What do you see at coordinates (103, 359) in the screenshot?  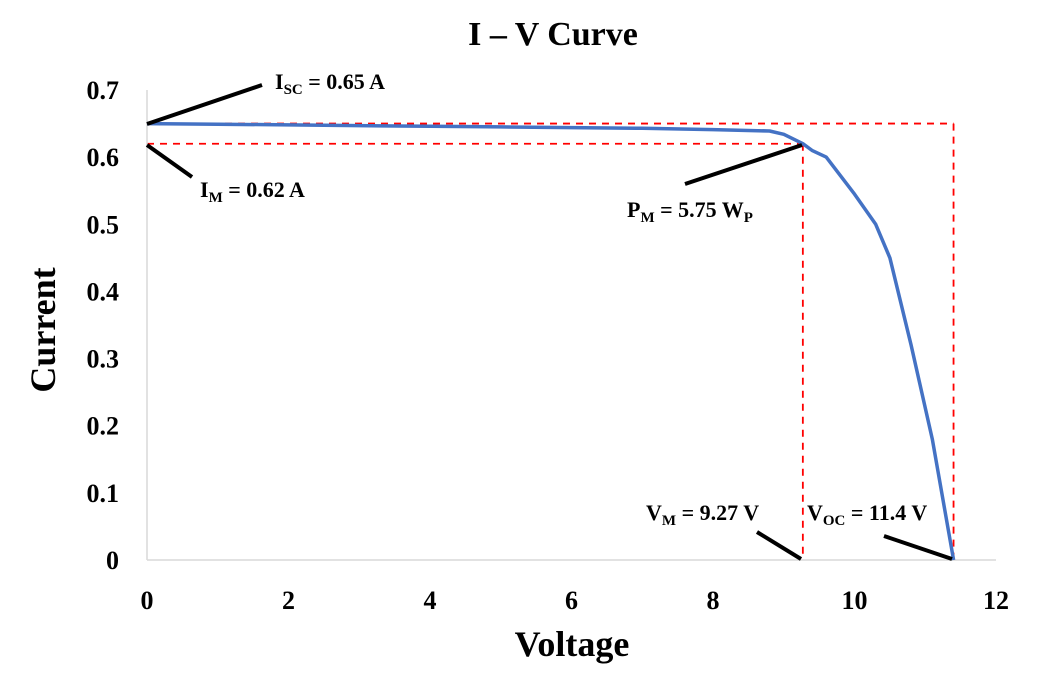 I see `y-tick-label: 0.3` at bounding box center [103, 359].